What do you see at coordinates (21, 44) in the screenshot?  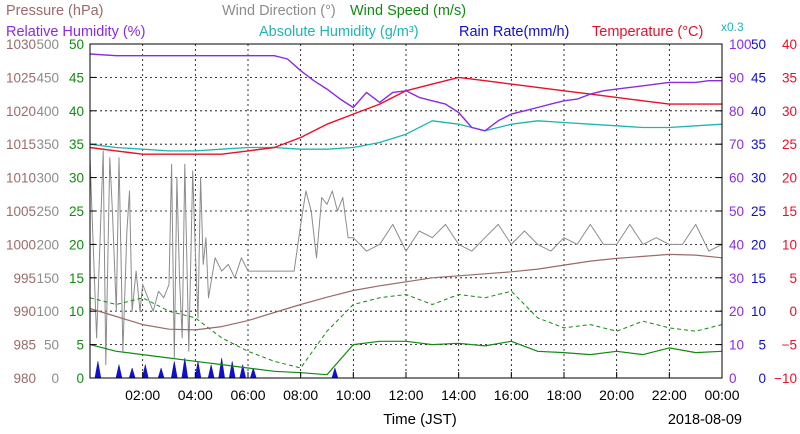 I see `tick-label-pressure: 1030` at bounding box center [21, 44].